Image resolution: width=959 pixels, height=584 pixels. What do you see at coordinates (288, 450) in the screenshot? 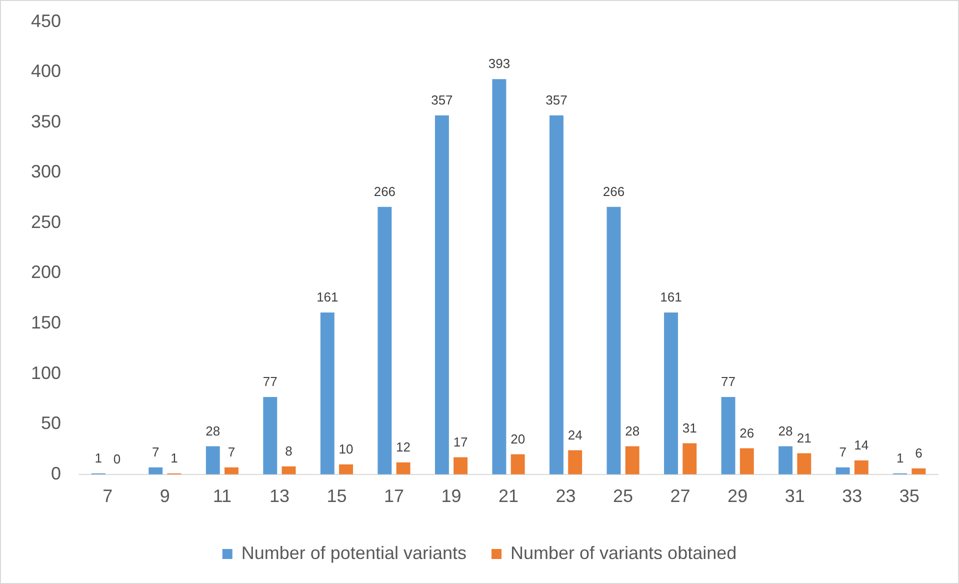
I see `data-label: 8` at bounding box center [288, 450].